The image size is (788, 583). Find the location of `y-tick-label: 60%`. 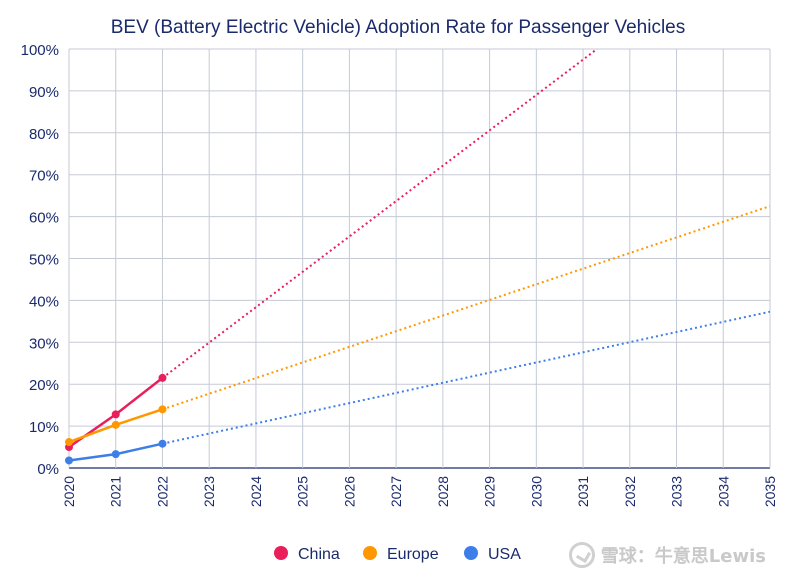

y-tick-label: 60% is located at coordinates (44, 218).